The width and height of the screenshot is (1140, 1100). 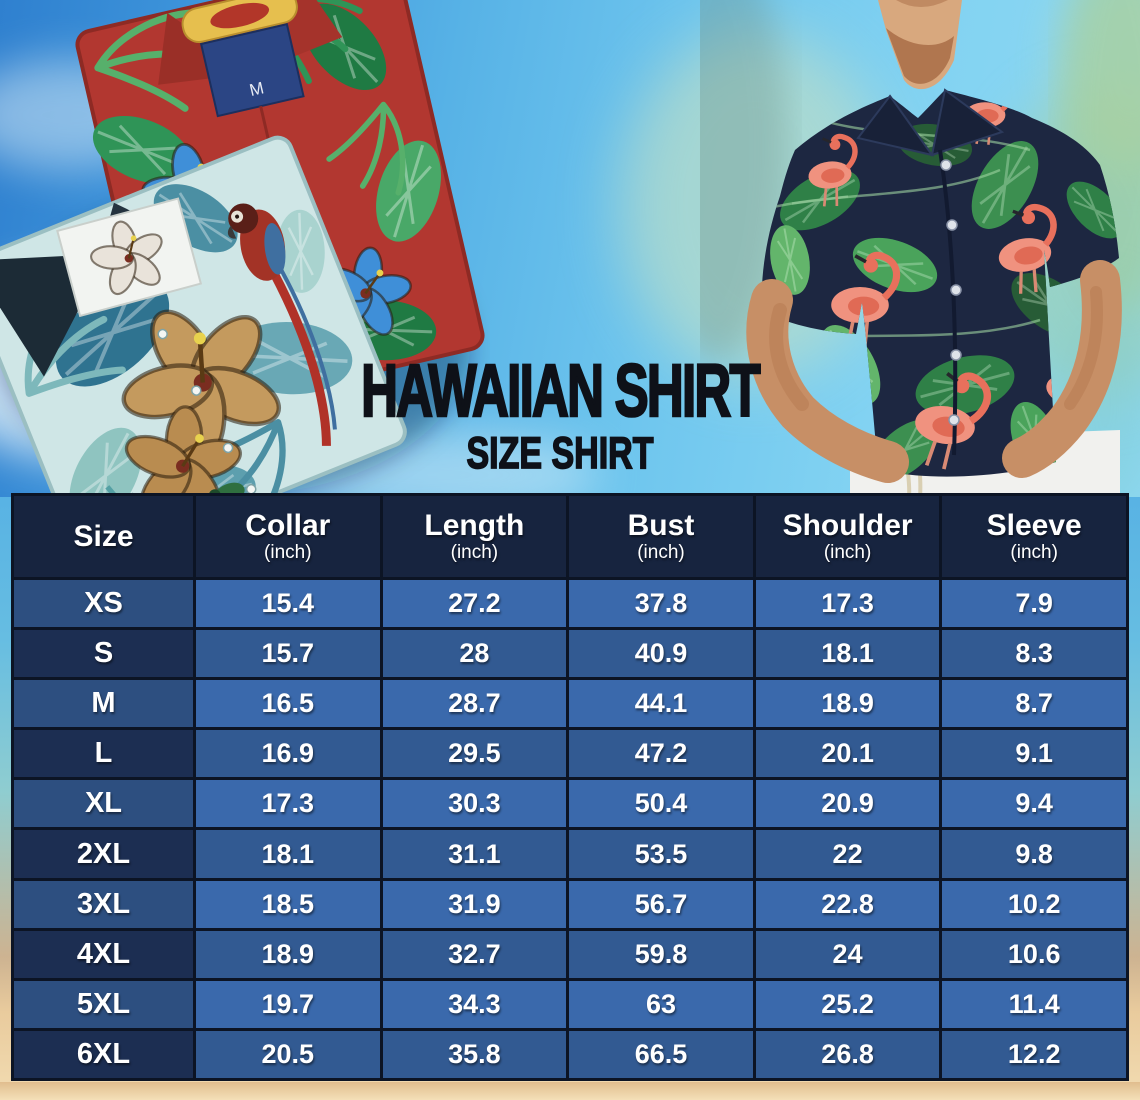 I want to click on value-cell: 40.9, so click(x=661, y=654).